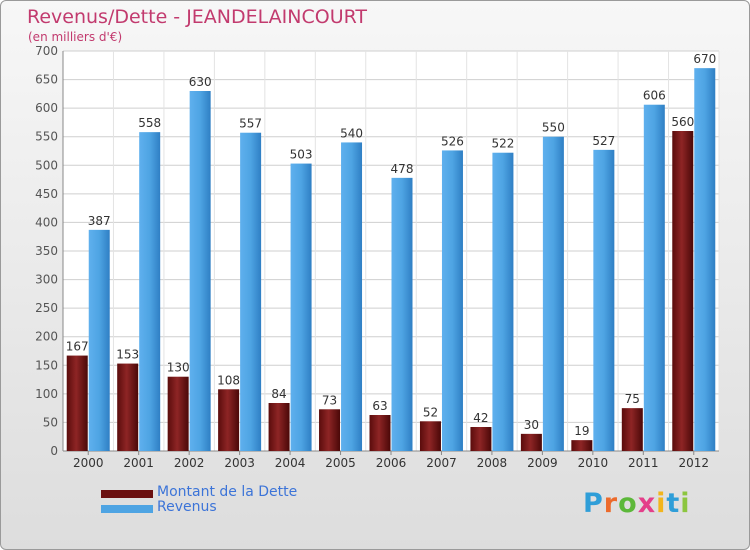 The width and height of the screenshot is (750, 550). I want to click on x-tick-label: 2002, so click(189, 463).